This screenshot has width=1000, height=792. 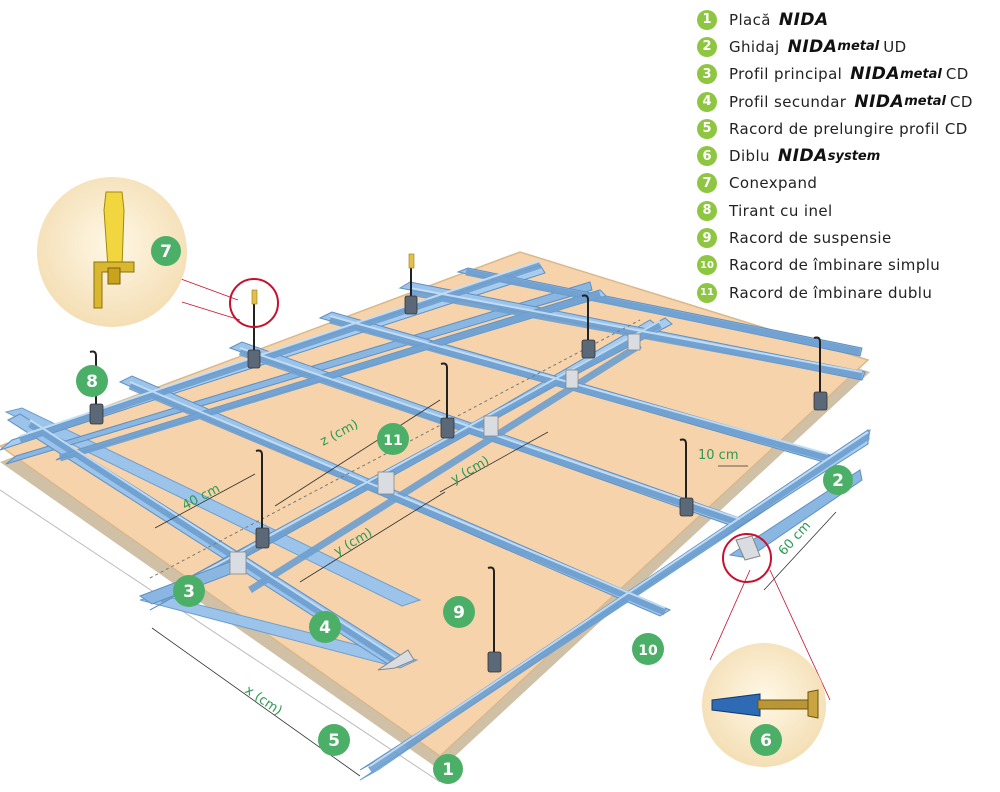 I want to click on callout-6: 6, so click(x=766, y=740).